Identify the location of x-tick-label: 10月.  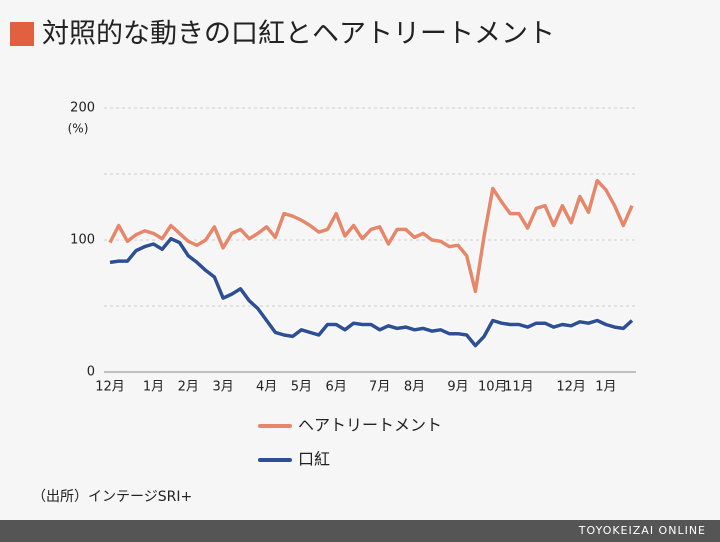
(493, 387).